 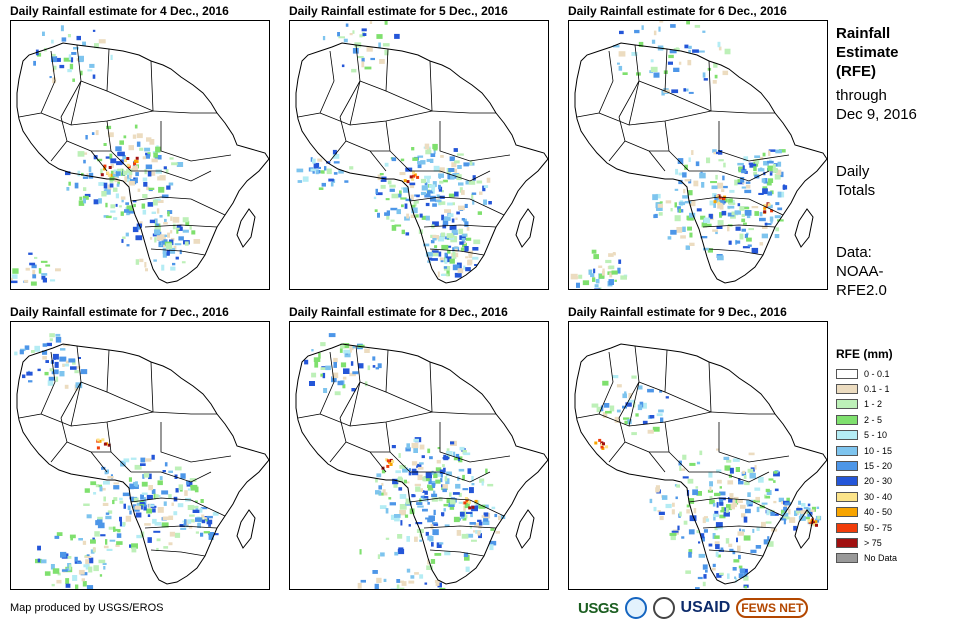 What do you see at coordinates (705, 607) in the screenshot?
I see `usaid-logo: USAID` at bounding box center [705, 607].